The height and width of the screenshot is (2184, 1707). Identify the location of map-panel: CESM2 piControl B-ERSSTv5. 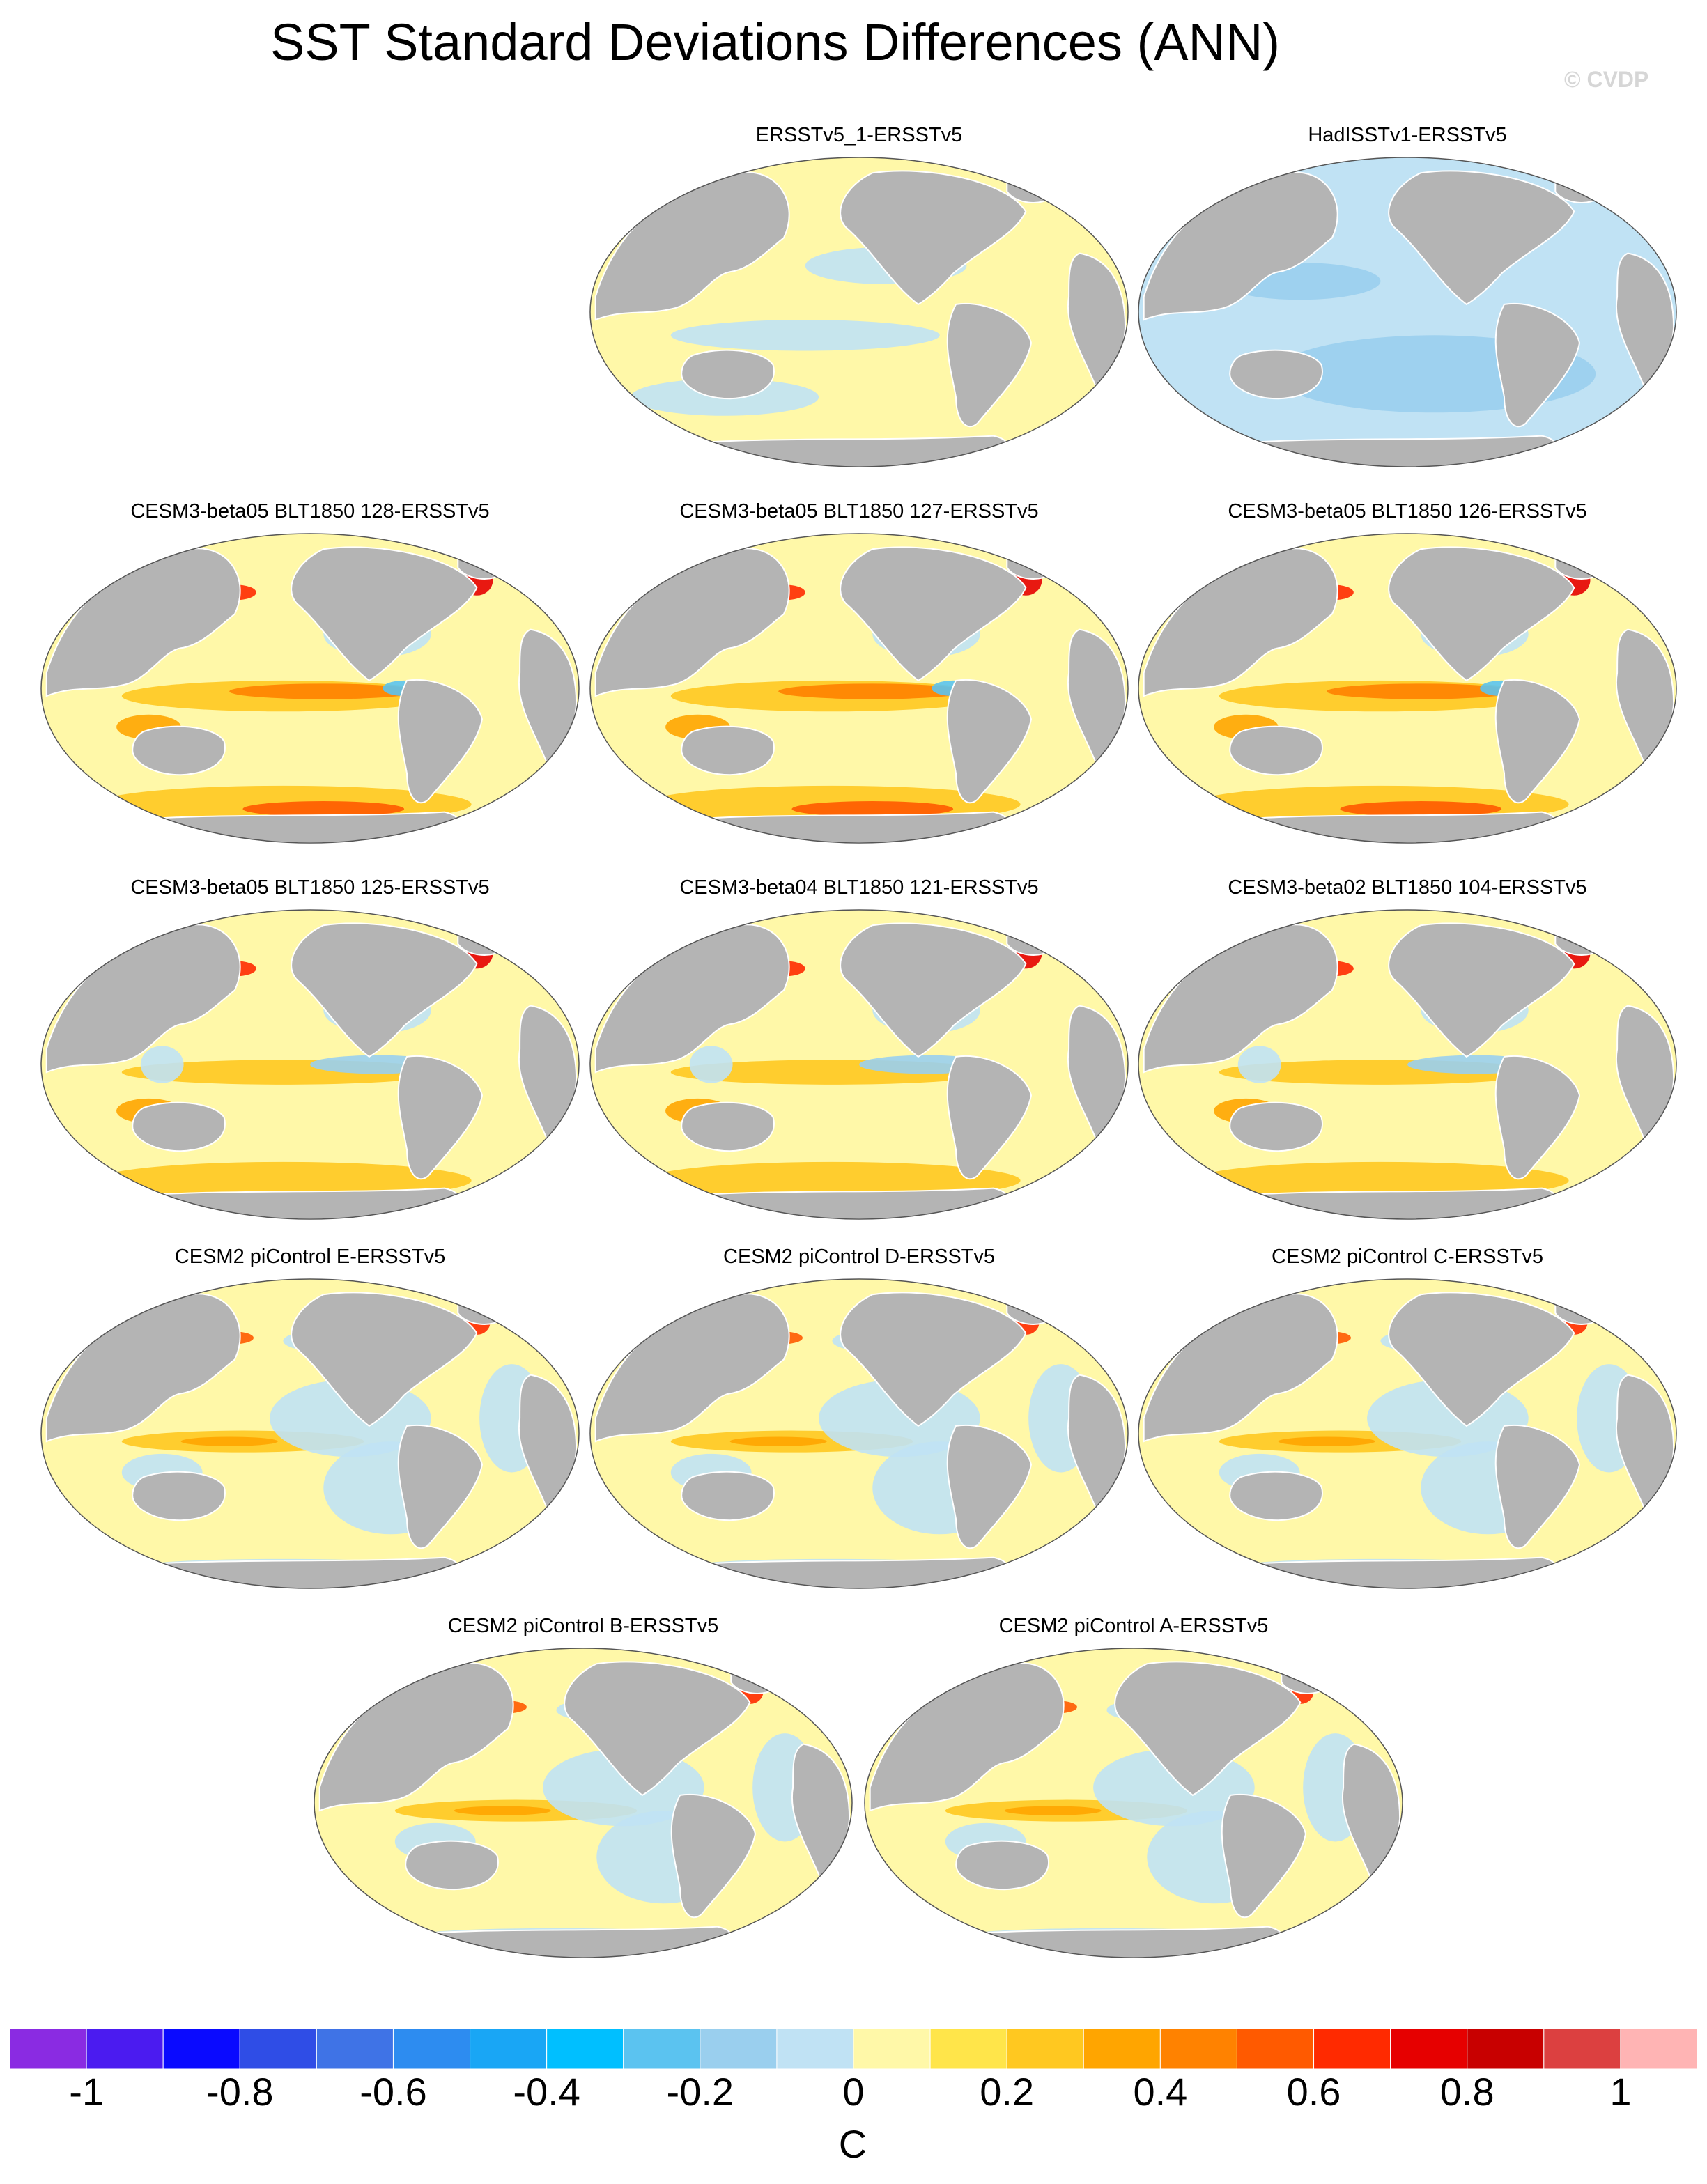
(583, 1796).